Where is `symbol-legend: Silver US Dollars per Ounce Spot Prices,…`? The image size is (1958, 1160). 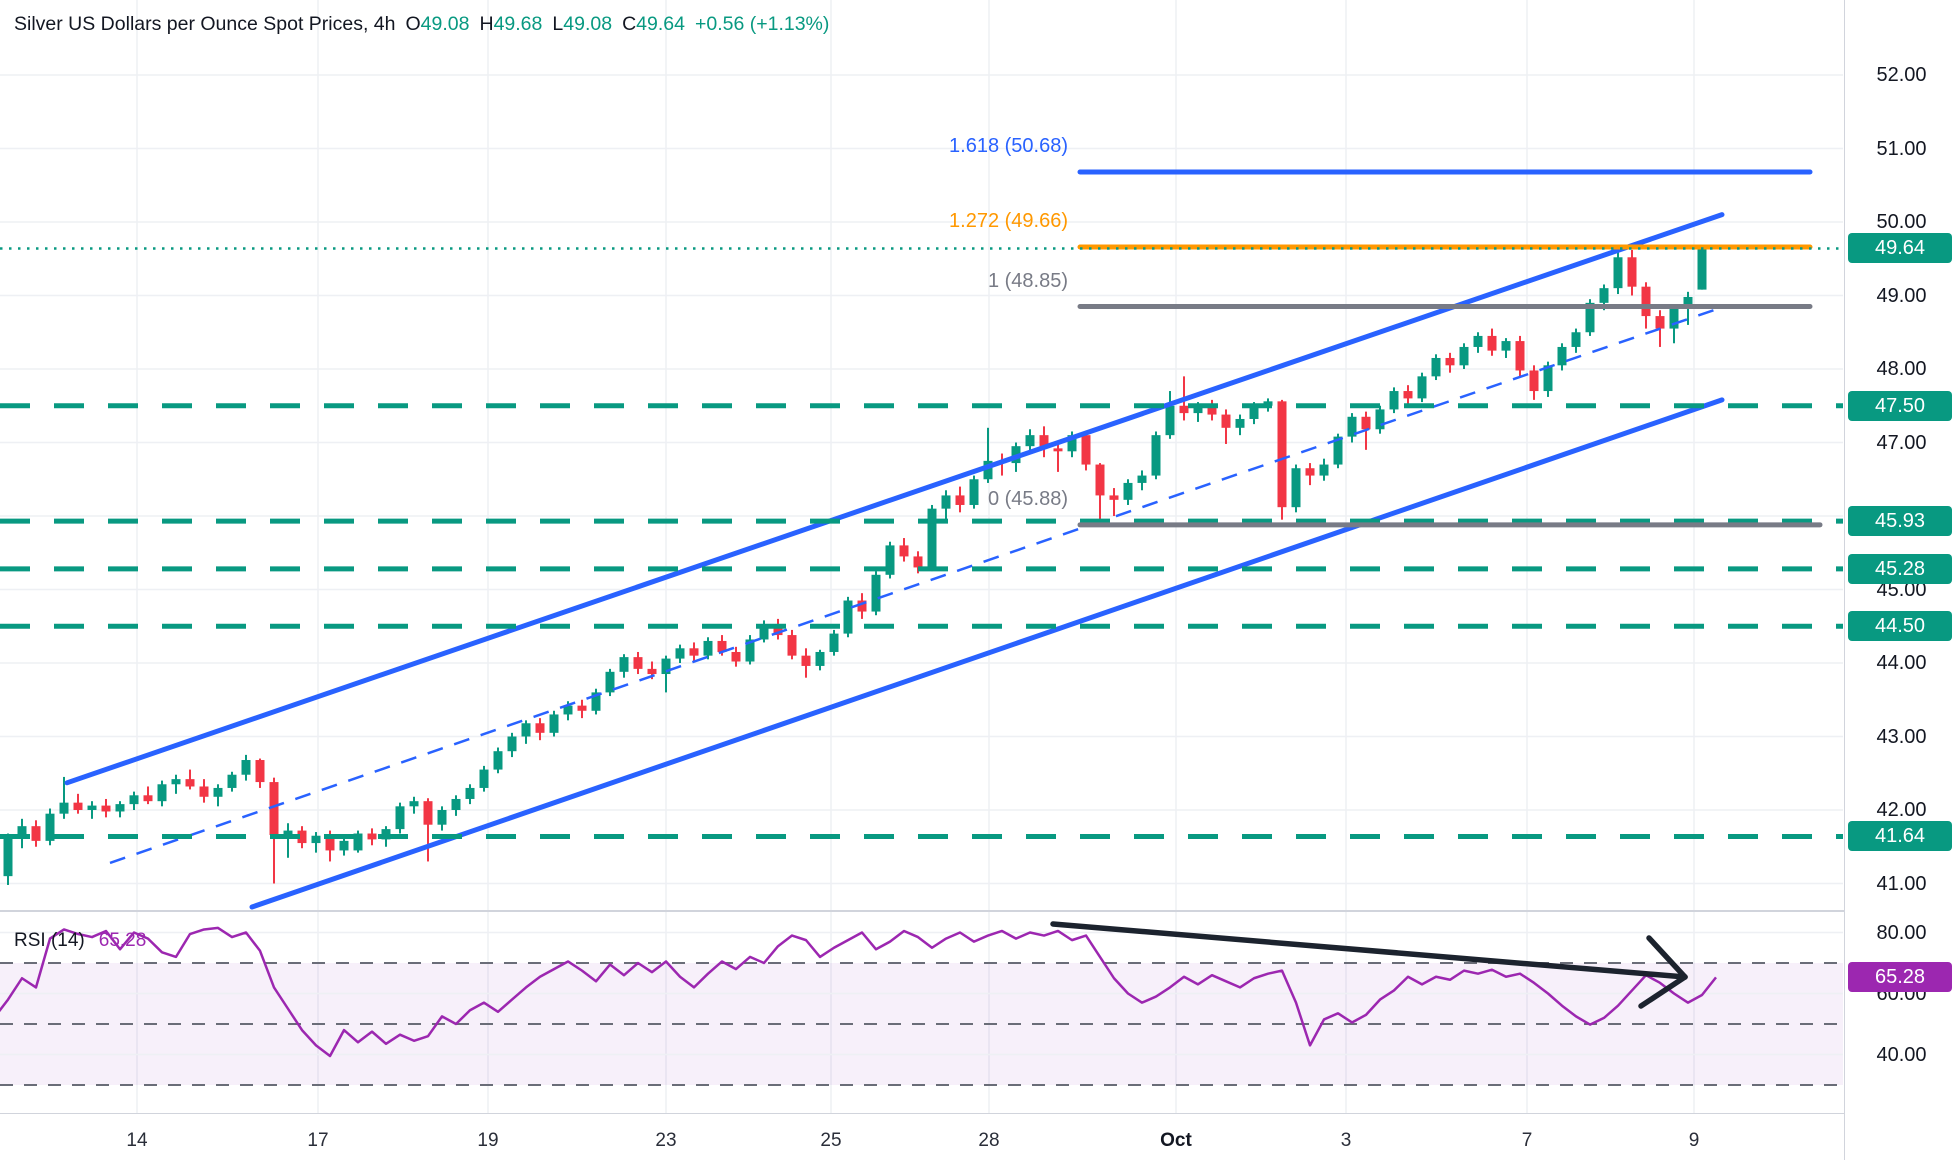
symbol-legend: Silver US Dollars per Ounce Spot Prices,… is located at coordinates (421, 24).